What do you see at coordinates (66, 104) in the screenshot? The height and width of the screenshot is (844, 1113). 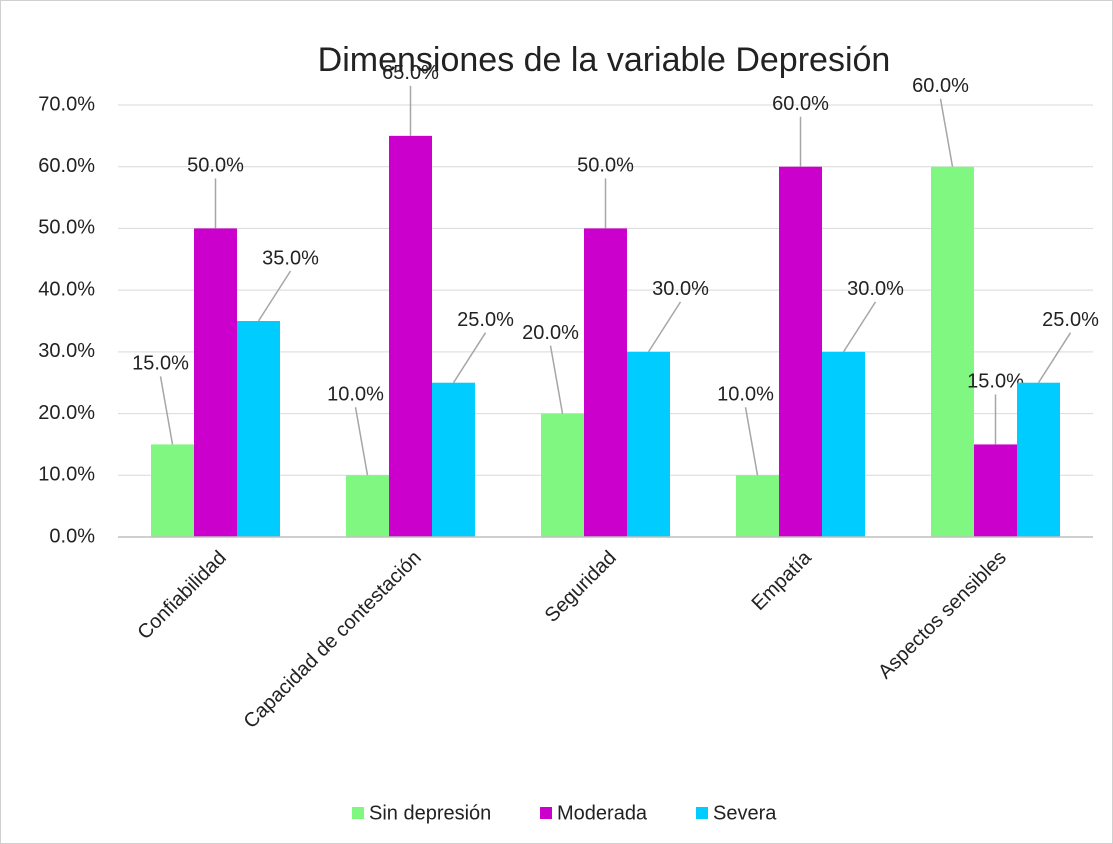 I see `y-tick-label: 70.0%` at bounding box center [66, 104].